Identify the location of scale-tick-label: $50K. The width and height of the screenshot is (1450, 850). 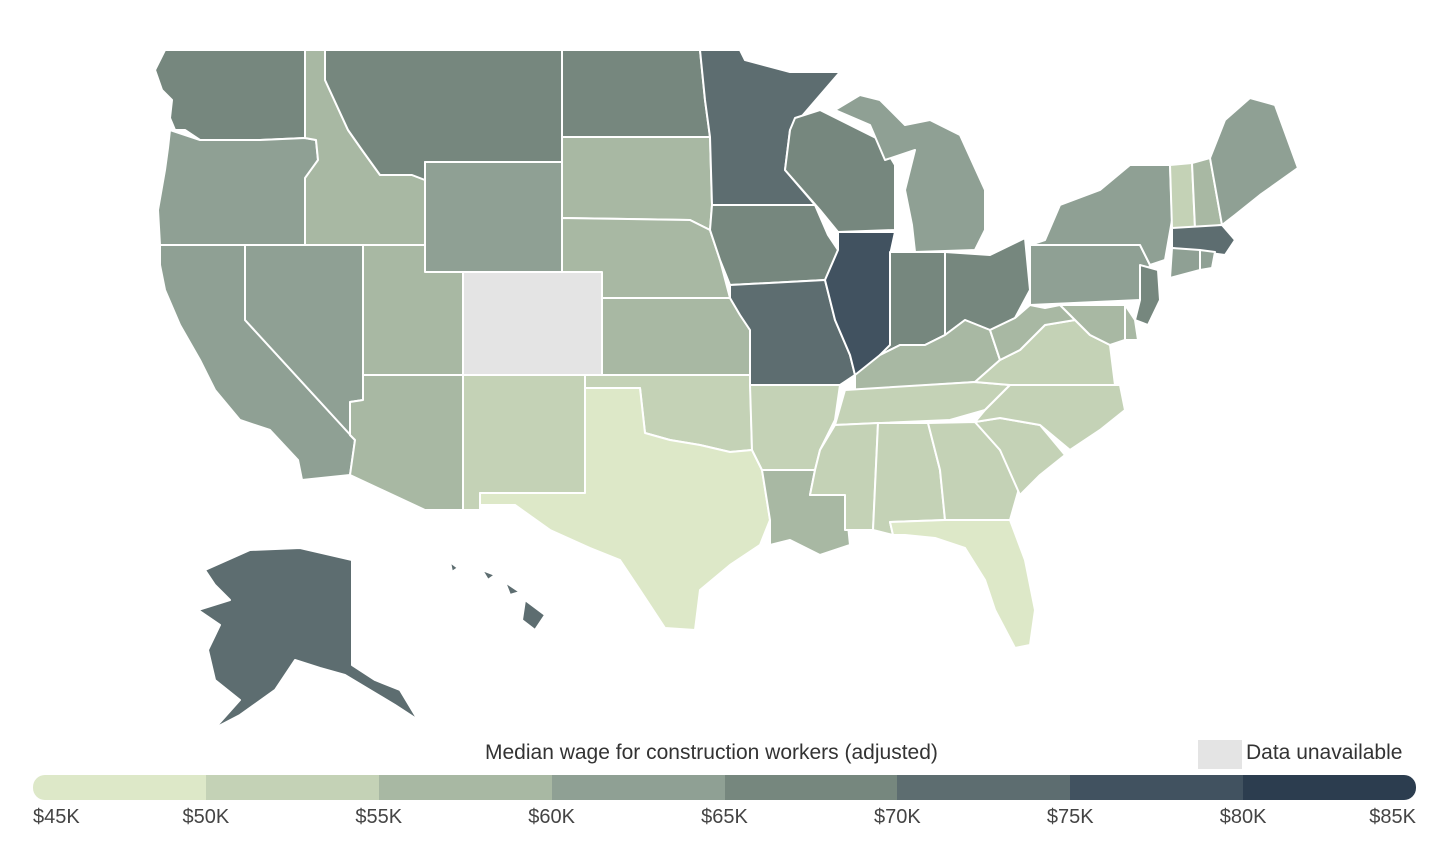
(206, 817).